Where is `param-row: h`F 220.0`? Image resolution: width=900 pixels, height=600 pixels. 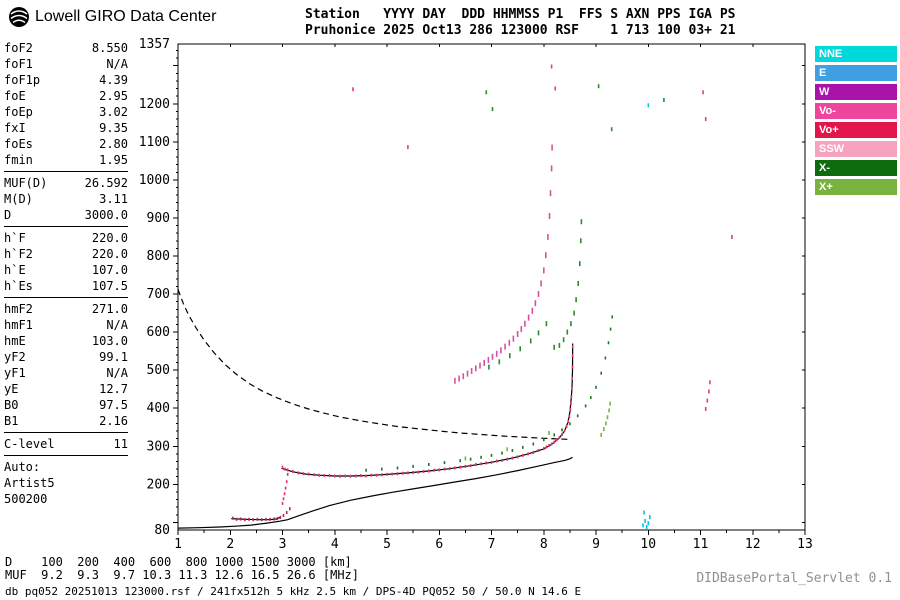 param-row: h`F 220.0 is located at coordinates (66, 238).